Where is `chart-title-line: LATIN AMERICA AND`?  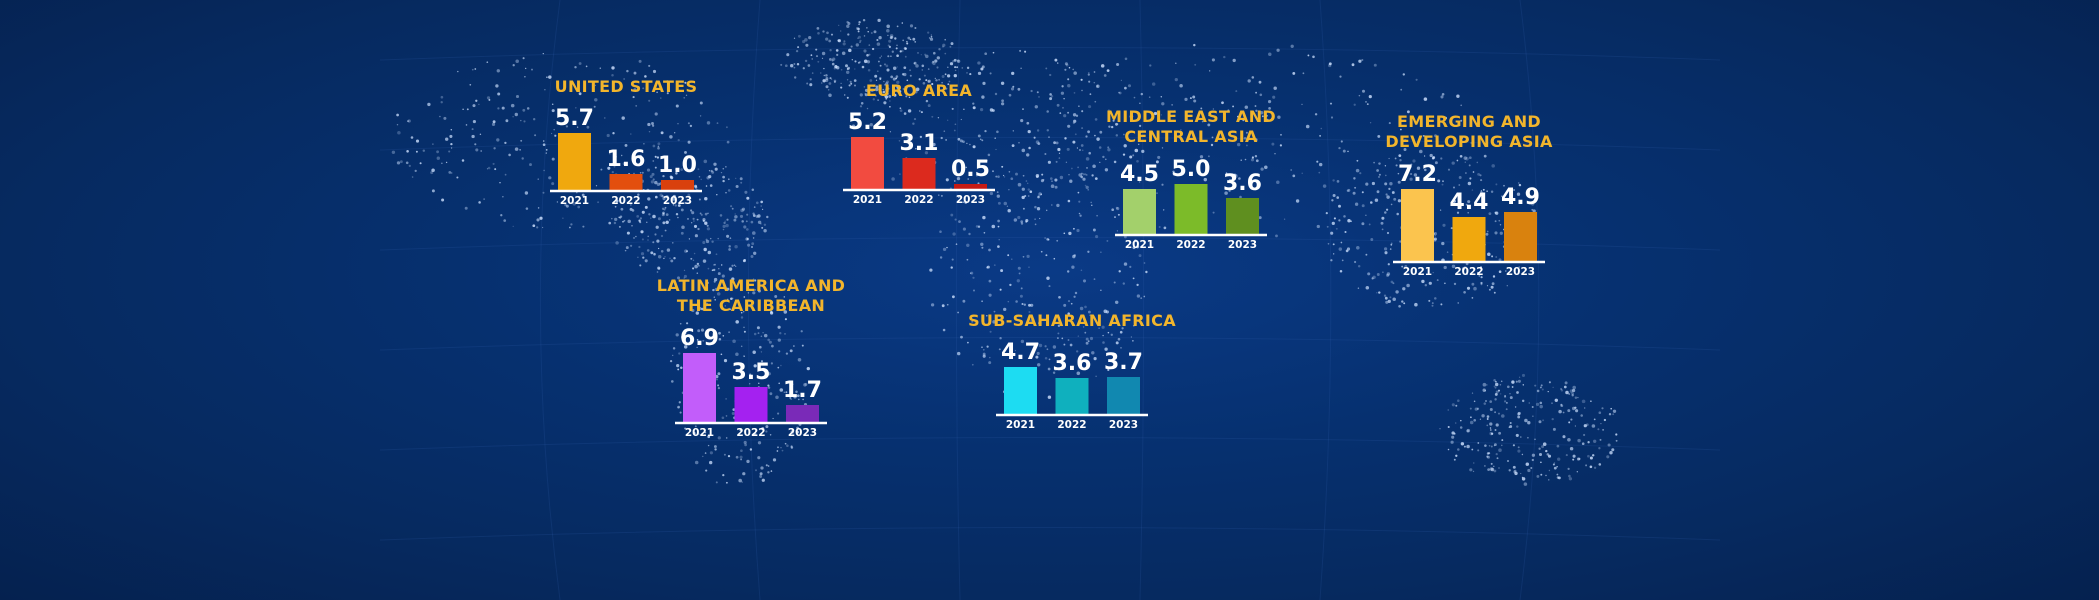 chart-title-line: LATIN AMERICA AND is located at coordinates (751, 285).